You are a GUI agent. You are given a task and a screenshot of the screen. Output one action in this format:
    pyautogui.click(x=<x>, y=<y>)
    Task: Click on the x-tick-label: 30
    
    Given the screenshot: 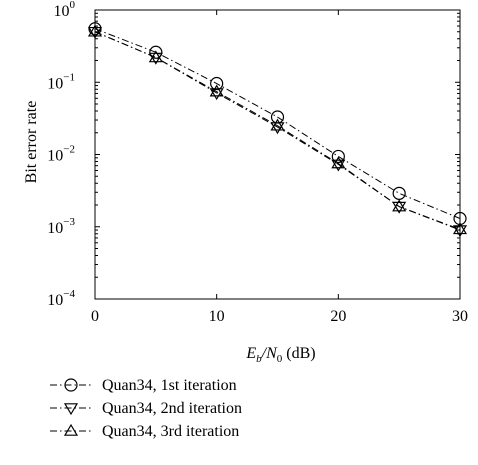 What is the action you would take?
    pyautogui.click(x=460, y=316)
    